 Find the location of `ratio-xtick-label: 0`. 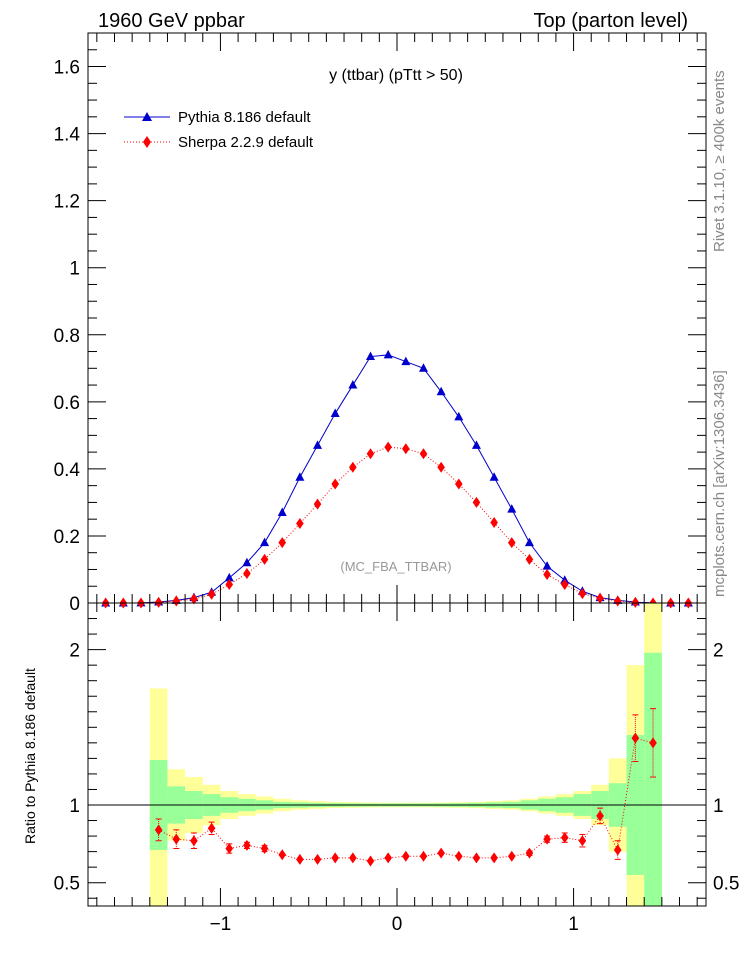

ratio-xtick-label: 0 is located at coordinates (397, 924).